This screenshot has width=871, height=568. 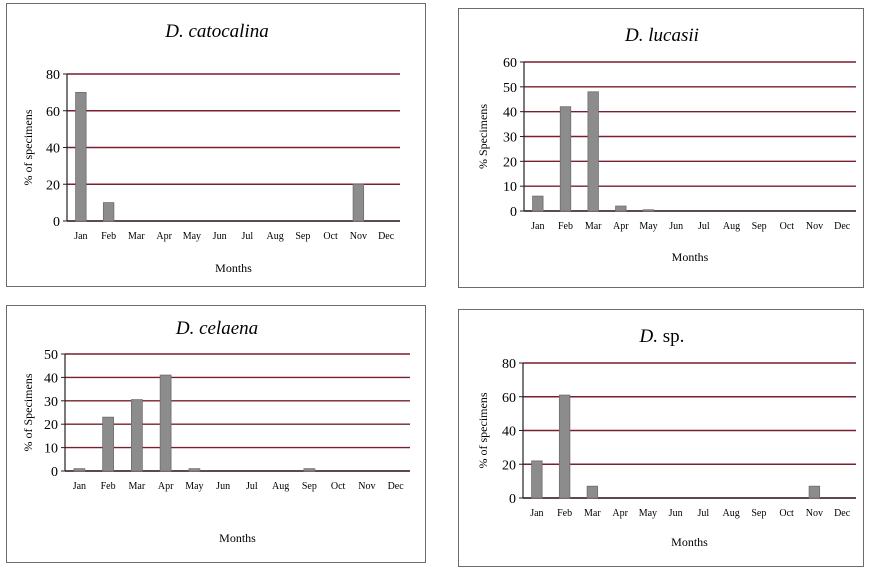 What do you see at coordinates (662, 336) in the screenshot?
I see `chart-title: D. sp.` at bounding box center [662, 336].